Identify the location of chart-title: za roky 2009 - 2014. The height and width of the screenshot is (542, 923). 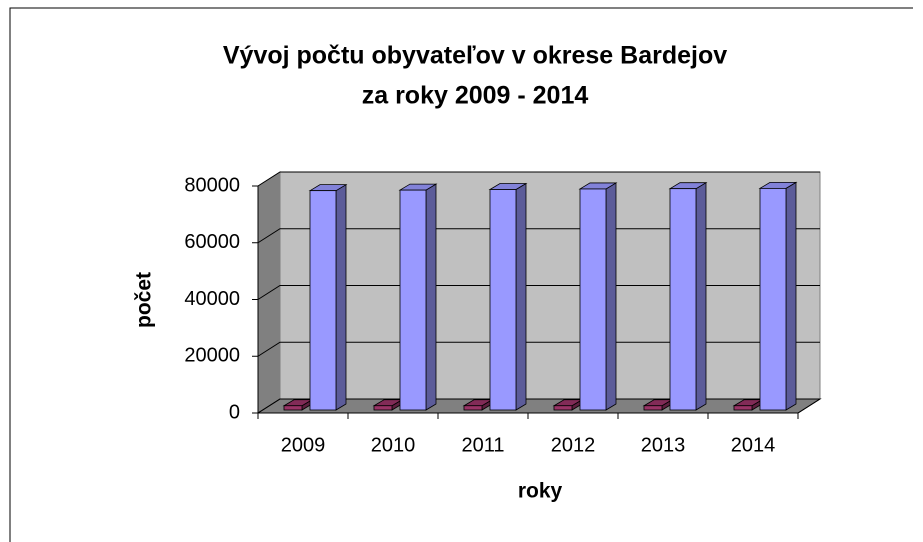
(475, 96).